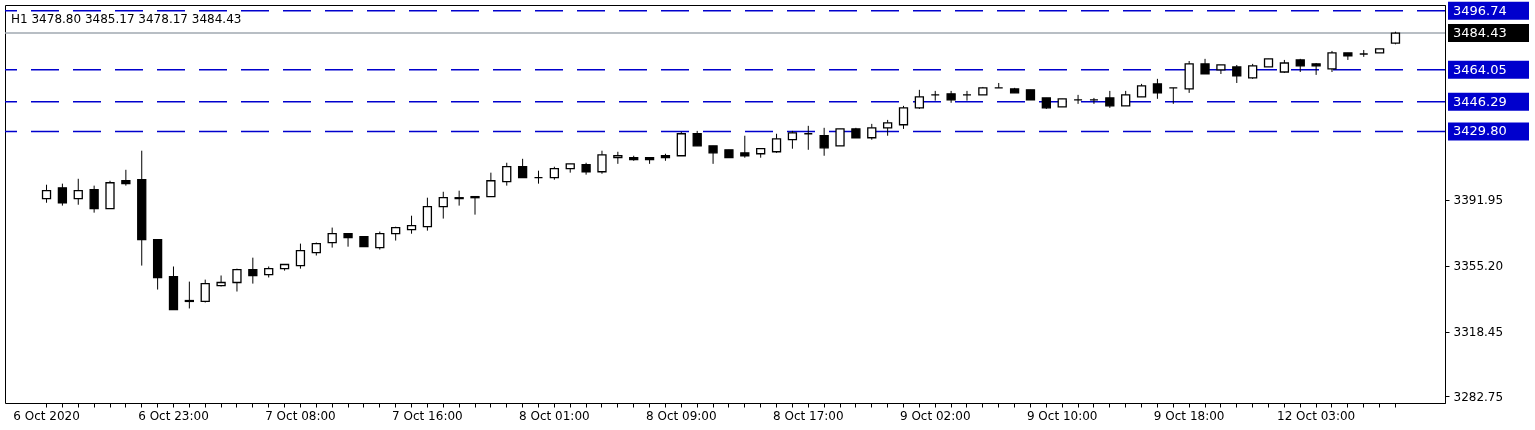 The height and width of the screenshot is (430, 1535). I want to click on y-tick-label: 3318.45, so click(1478, 332).